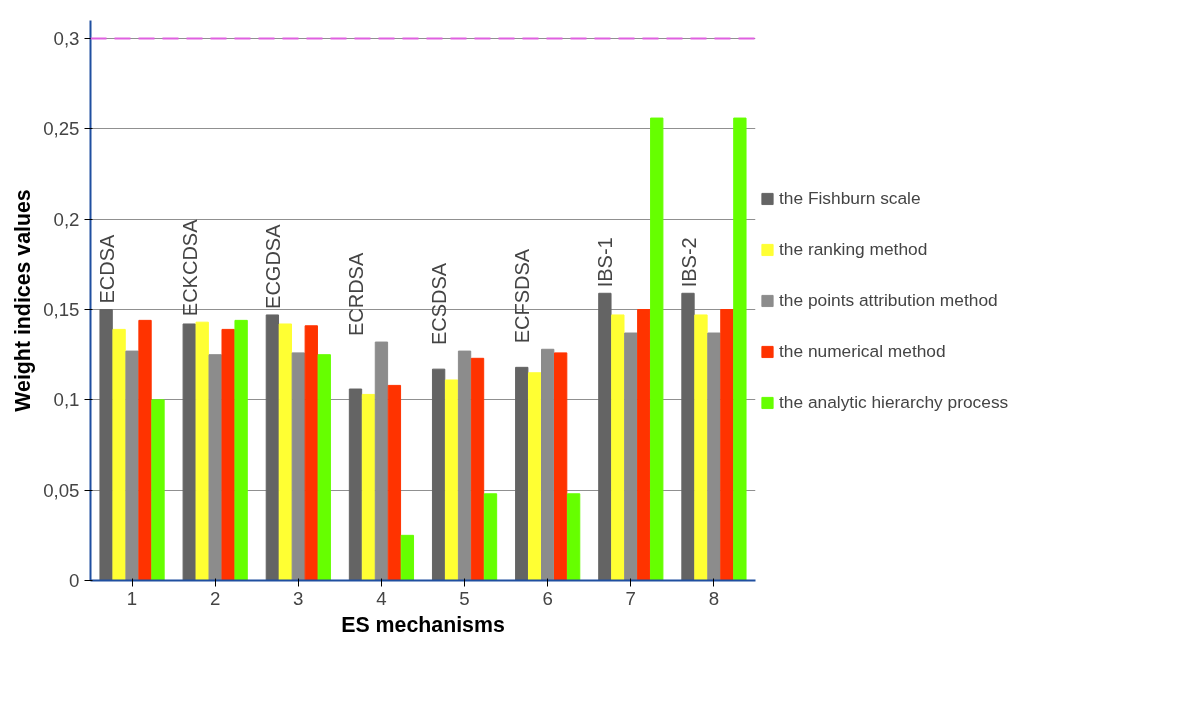 The height and width of the screenshot is (710, 1182). What do you see at coordinates (61, 310) in the screenshot?
I see `y-tick-label: 0,15` at bounding box center [61, 310].